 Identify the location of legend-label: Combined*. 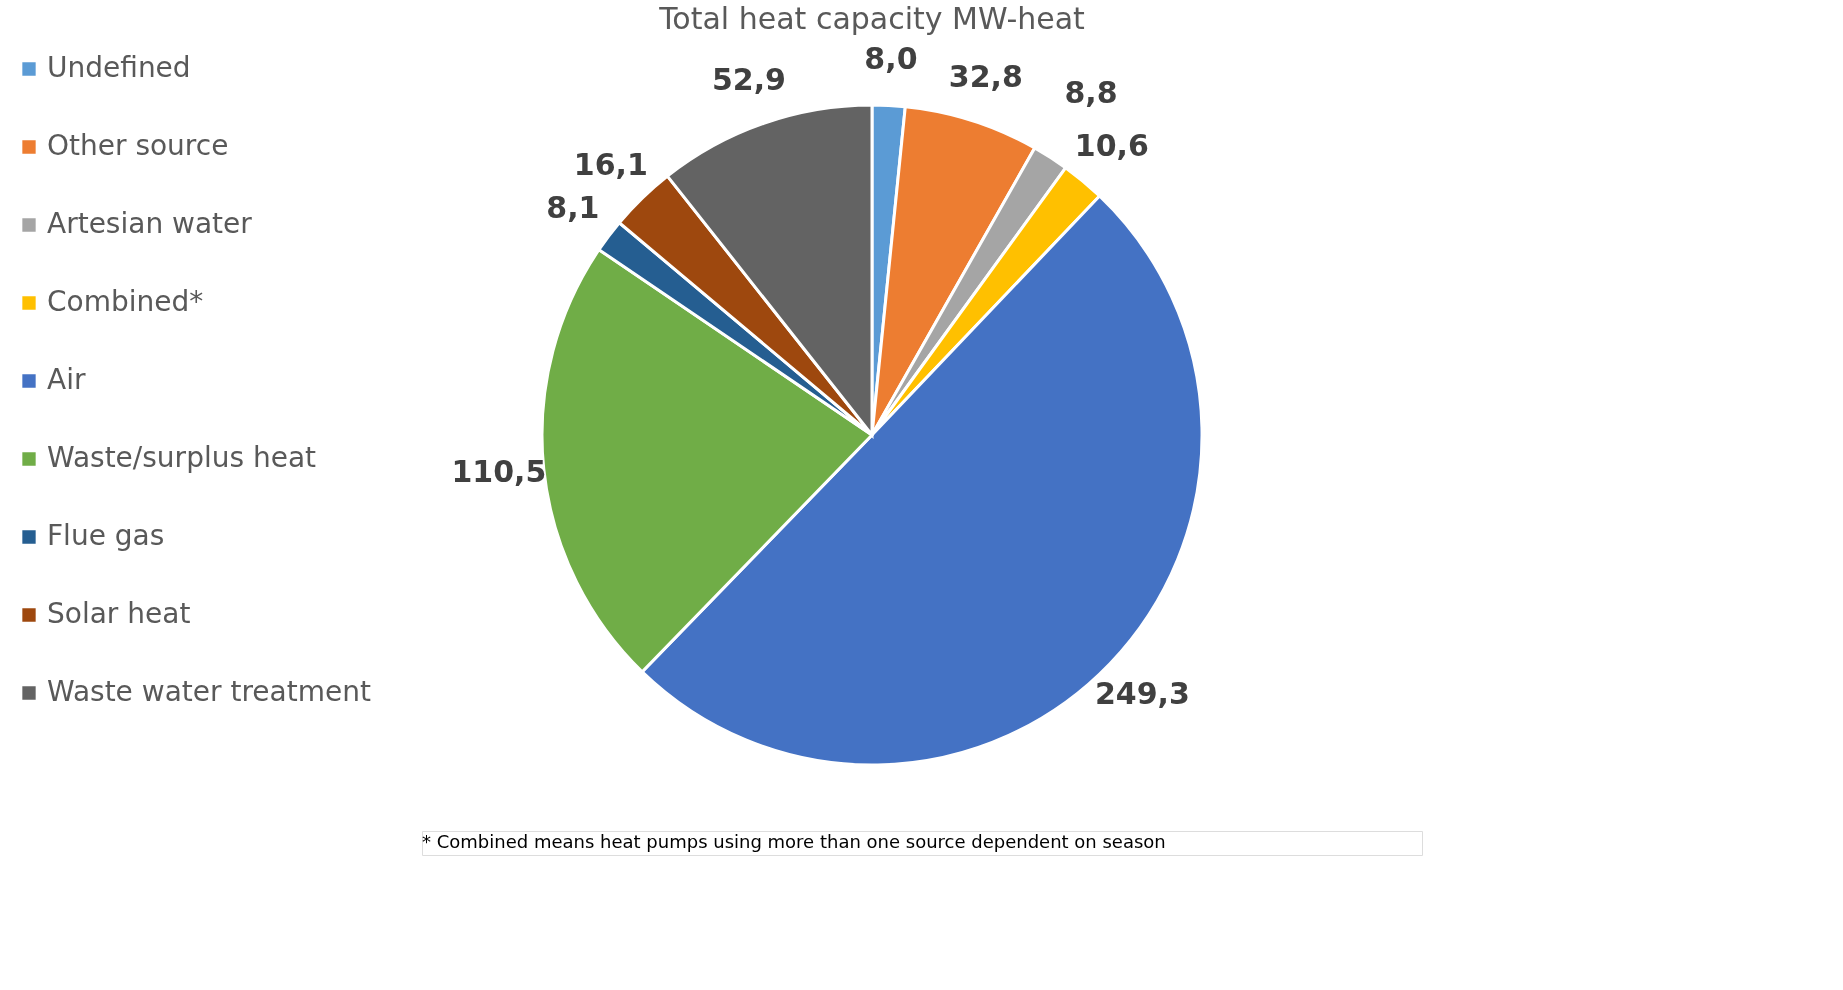
(125, 301).